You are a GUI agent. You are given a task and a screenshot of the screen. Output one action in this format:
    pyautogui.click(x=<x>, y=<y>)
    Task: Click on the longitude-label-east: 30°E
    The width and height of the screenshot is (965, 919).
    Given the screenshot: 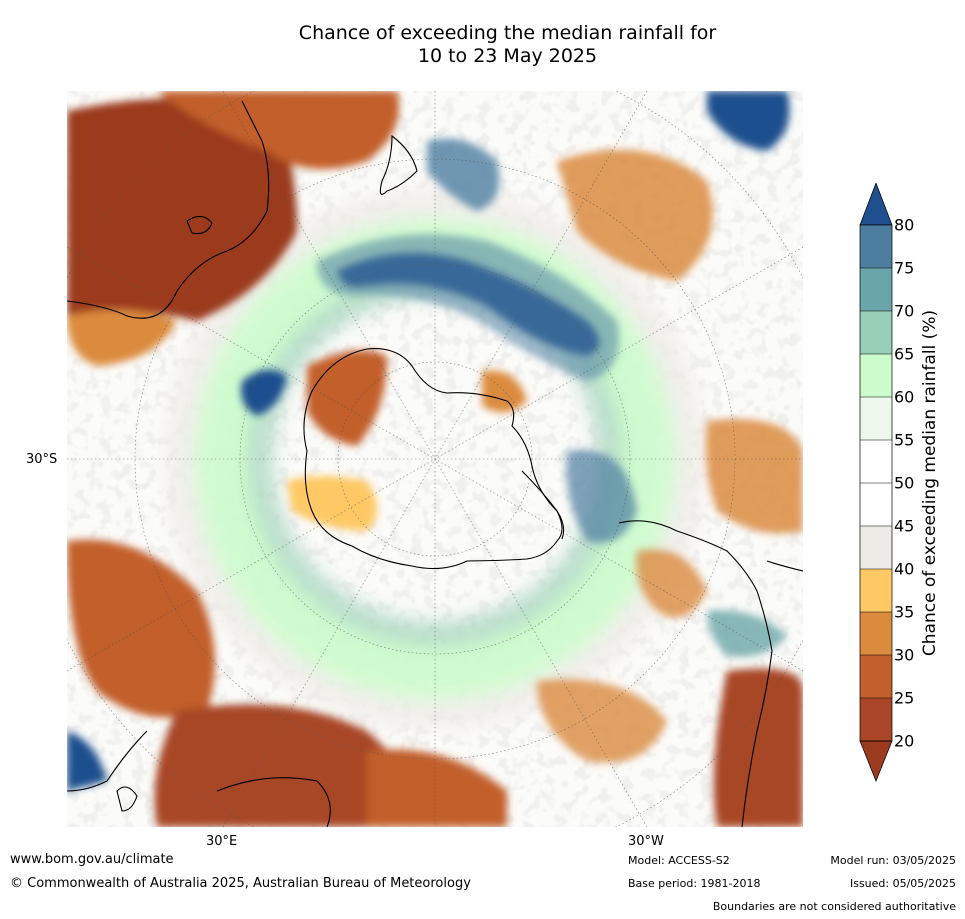 What is the action you would take?
    pyautogui.click(x=222, y=841)
    